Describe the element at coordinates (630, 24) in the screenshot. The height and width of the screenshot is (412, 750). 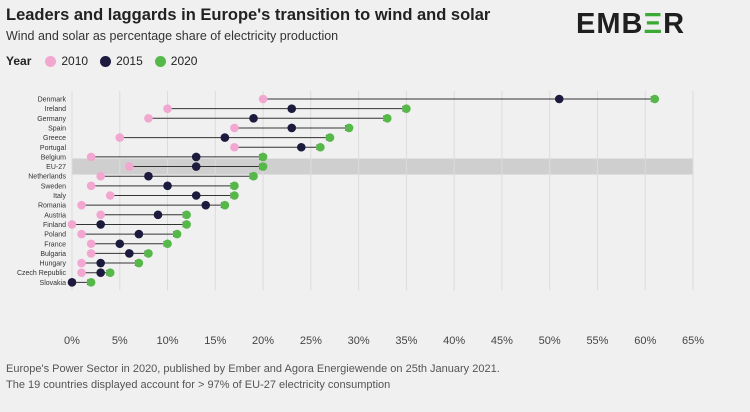
I see `ember-logo: EMBΞR` at that location.